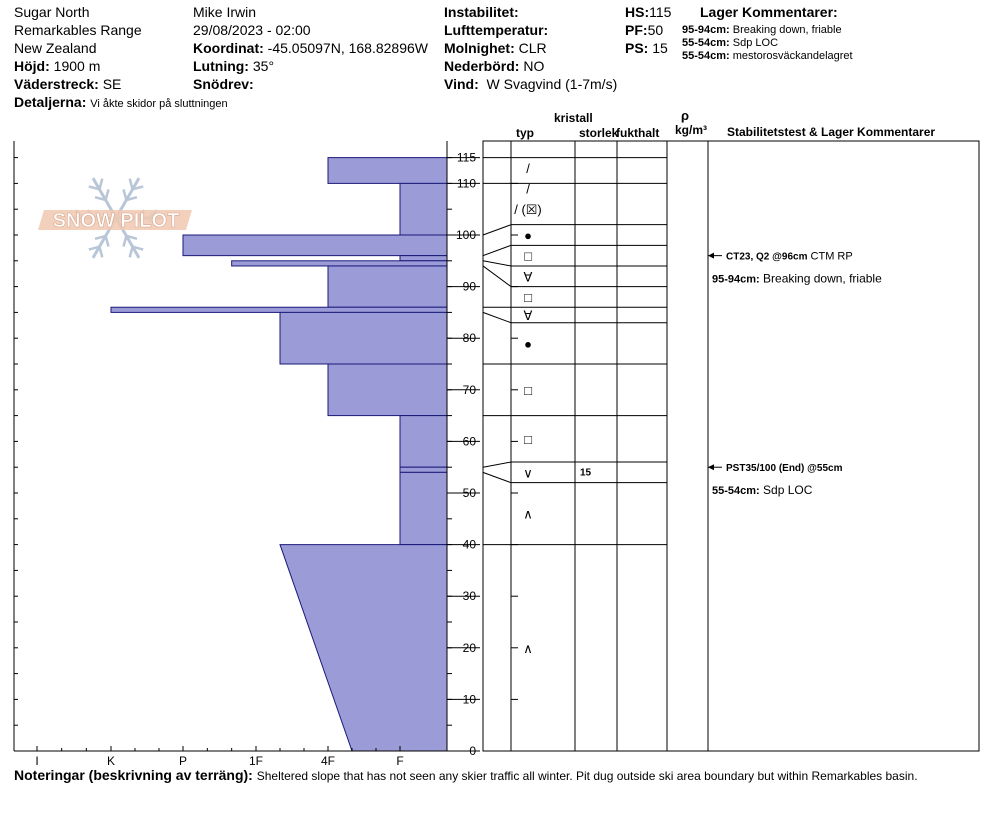 The height and width of the screenshot is (840, 994). I want to click on layer-comment: 95-94cm: Breaking down, friable, so click(762, 30).